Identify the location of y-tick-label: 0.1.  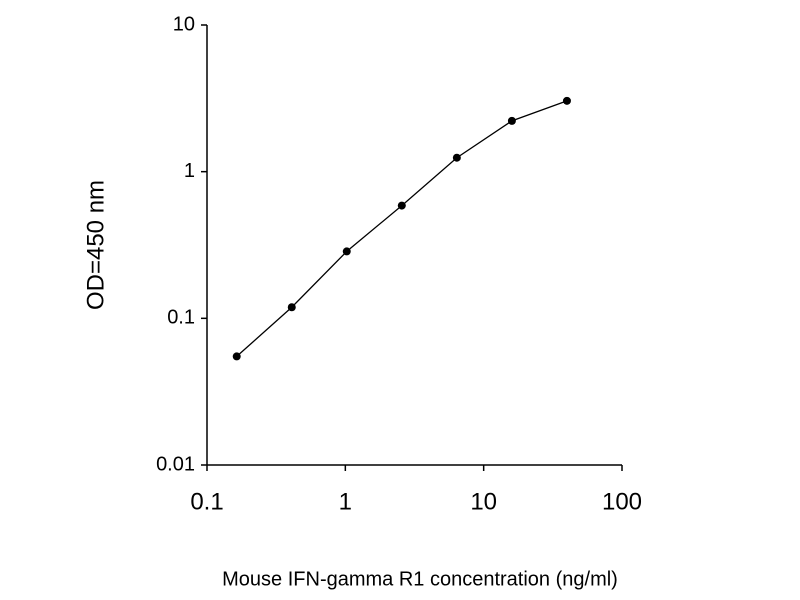
(181, 318).